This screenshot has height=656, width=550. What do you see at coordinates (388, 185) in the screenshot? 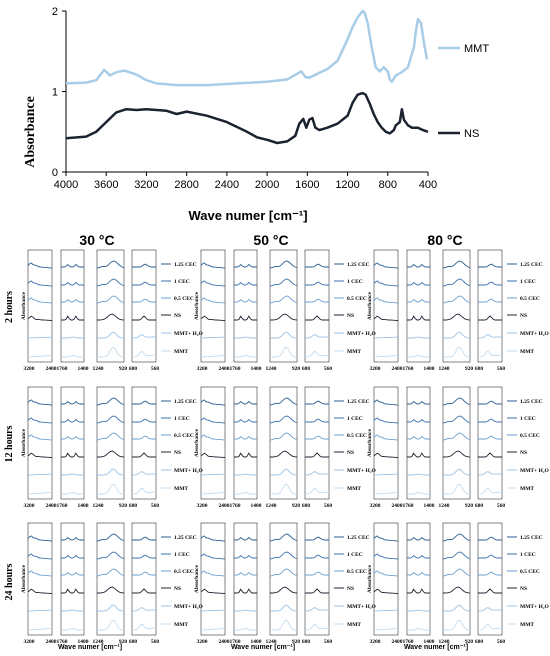
I see `x-tick-label: 800` at bounding box center [388, 185].